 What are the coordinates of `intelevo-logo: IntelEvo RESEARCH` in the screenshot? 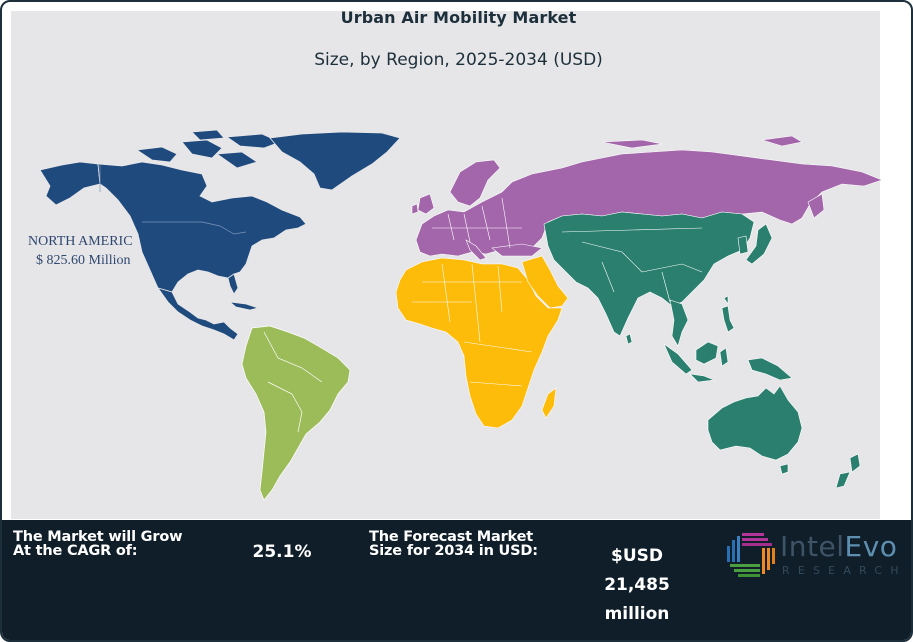 It's located at (814, 554).